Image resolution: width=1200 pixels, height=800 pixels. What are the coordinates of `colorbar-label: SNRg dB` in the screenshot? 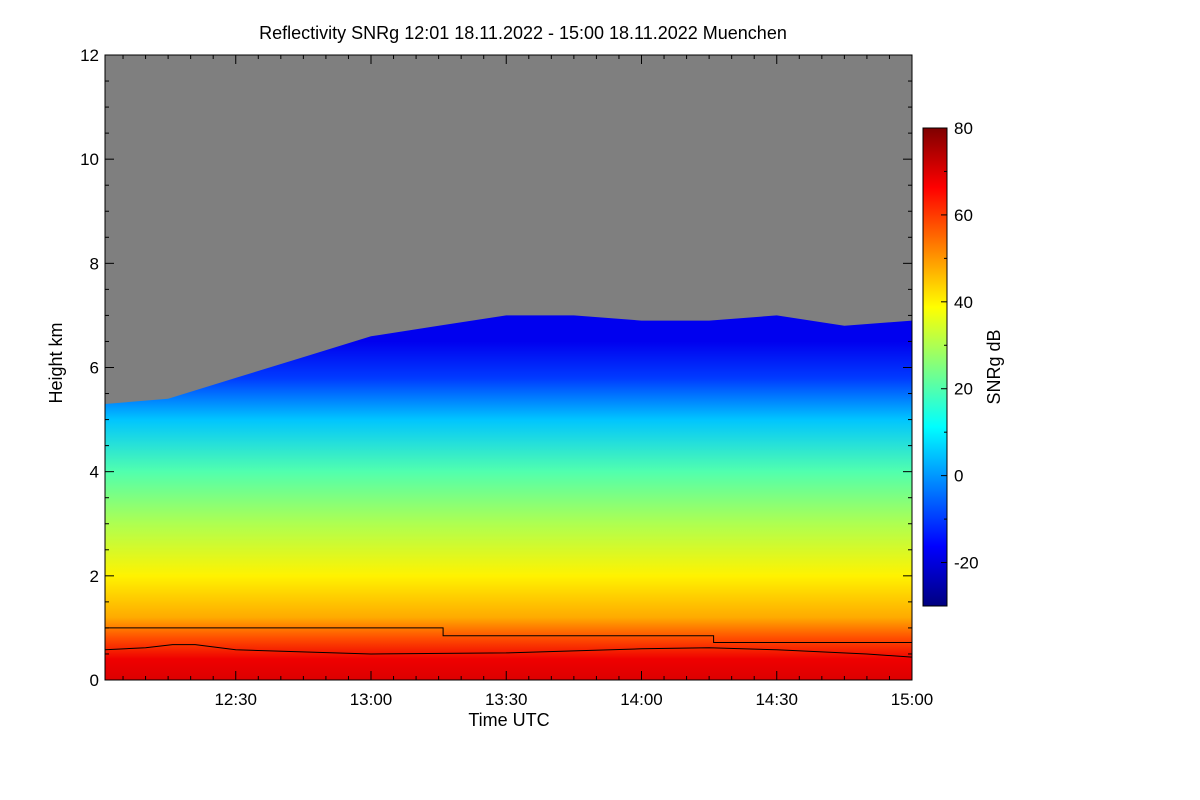 It's located at (994, 366).